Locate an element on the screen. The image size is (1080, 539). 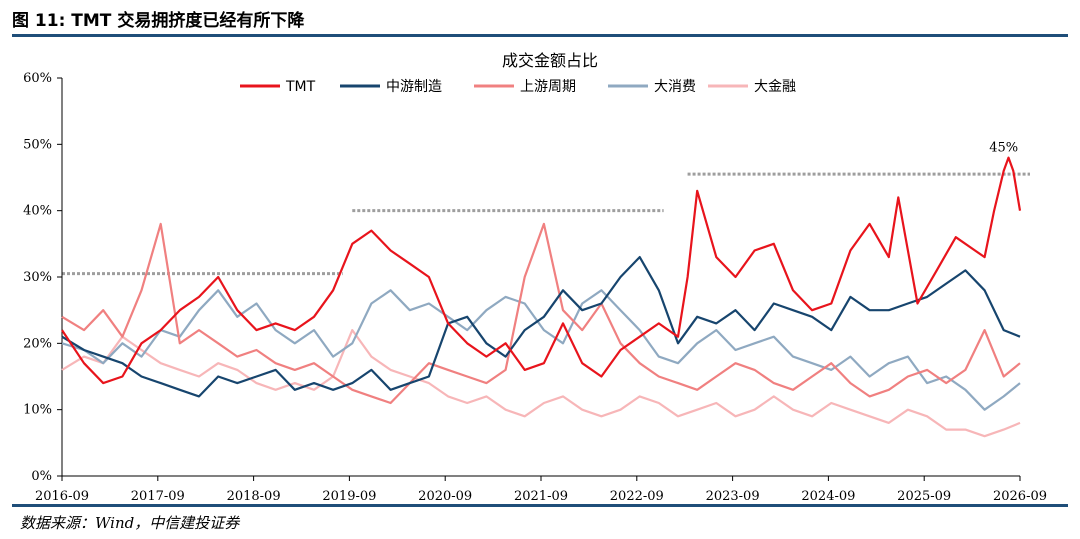
x-tick-label: 2018-09 is located at coordinates (254, 496).